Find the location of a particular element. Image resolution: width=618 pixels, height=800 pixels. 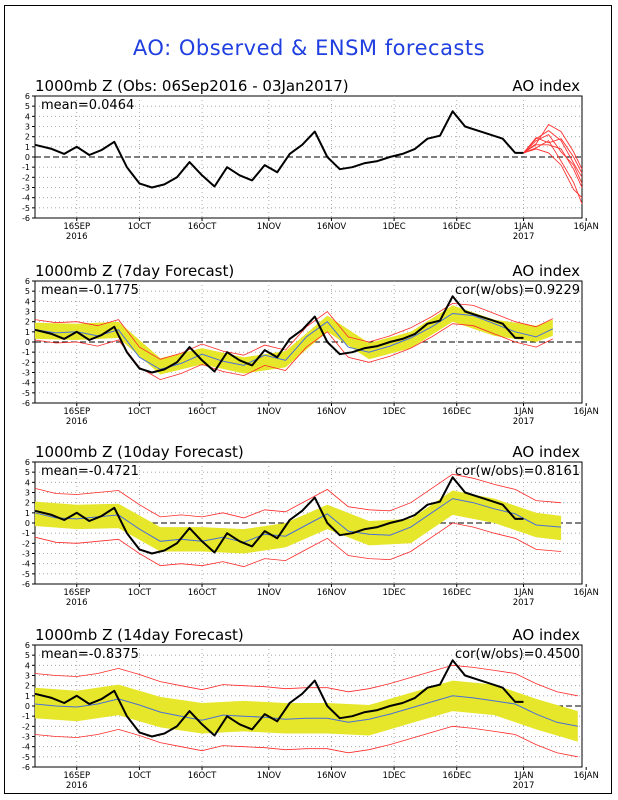

correlation-annotation: cor(w/obs)=0.9229 is located at coordinates (517, 290).